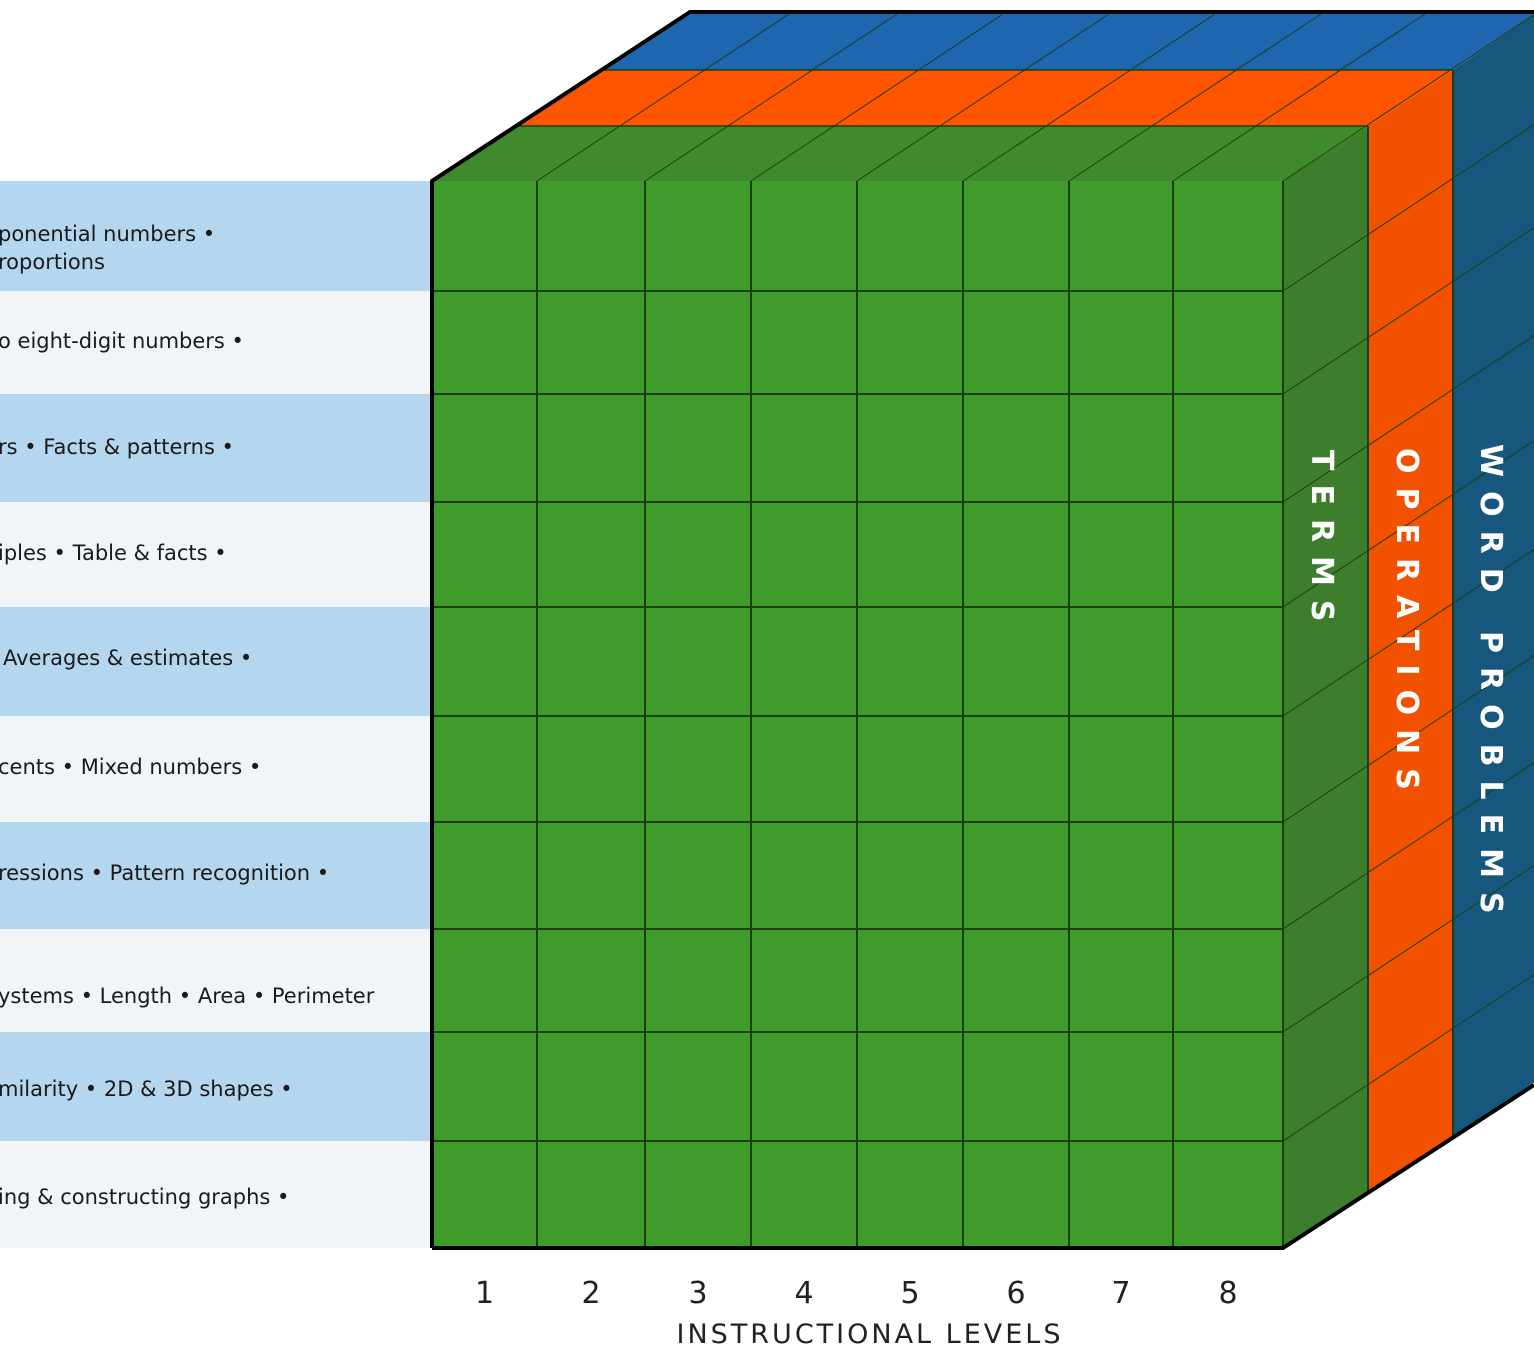 The width and height of the screenshot is (1534, 1355). What do you see at coordinates (983, 1166) in the screenshot?
I see `outline` at bounding box center [983, 1166].